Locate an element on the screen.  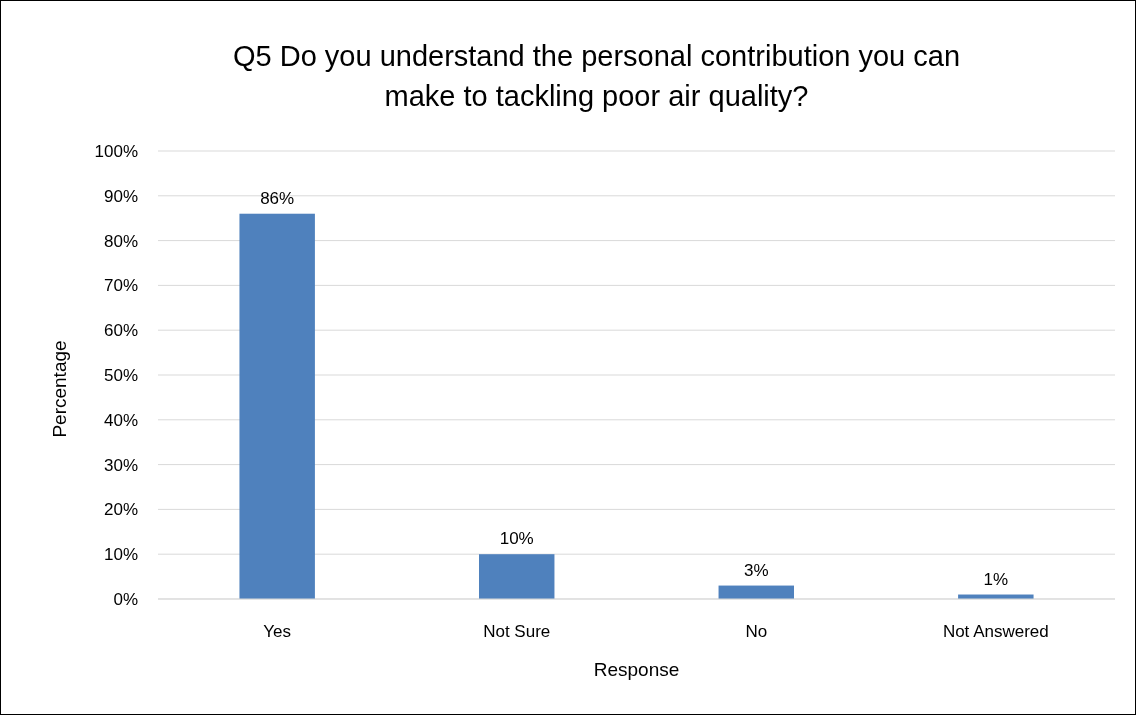
y-axis-title: Percentage is located at coordinates (59, 389).